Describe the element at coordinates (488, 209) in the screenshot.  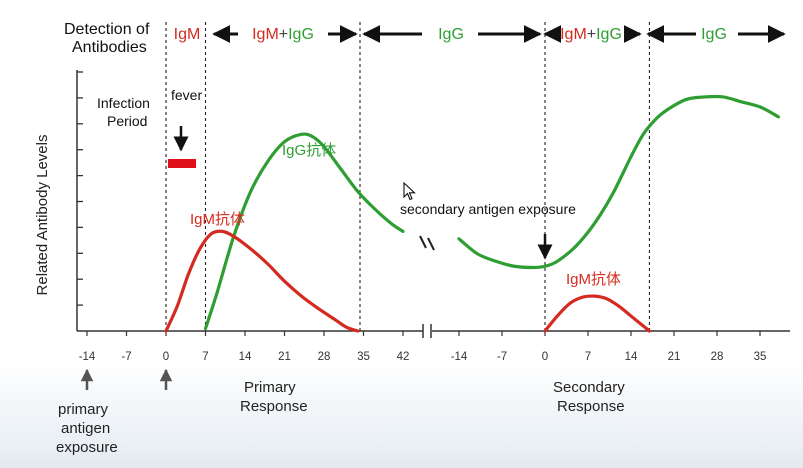
I see `secondary-exposure-label: secondary antigen exposure` at that location.